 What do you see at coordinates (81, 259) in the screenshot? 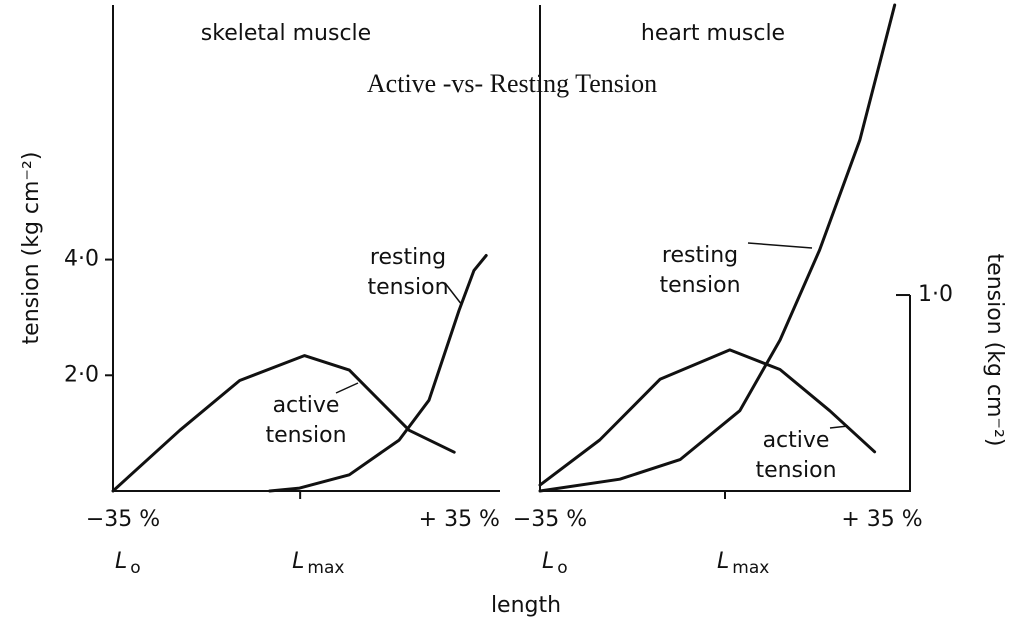
I see `y-tick-label: 4·0` at bounding box center [81, 259].